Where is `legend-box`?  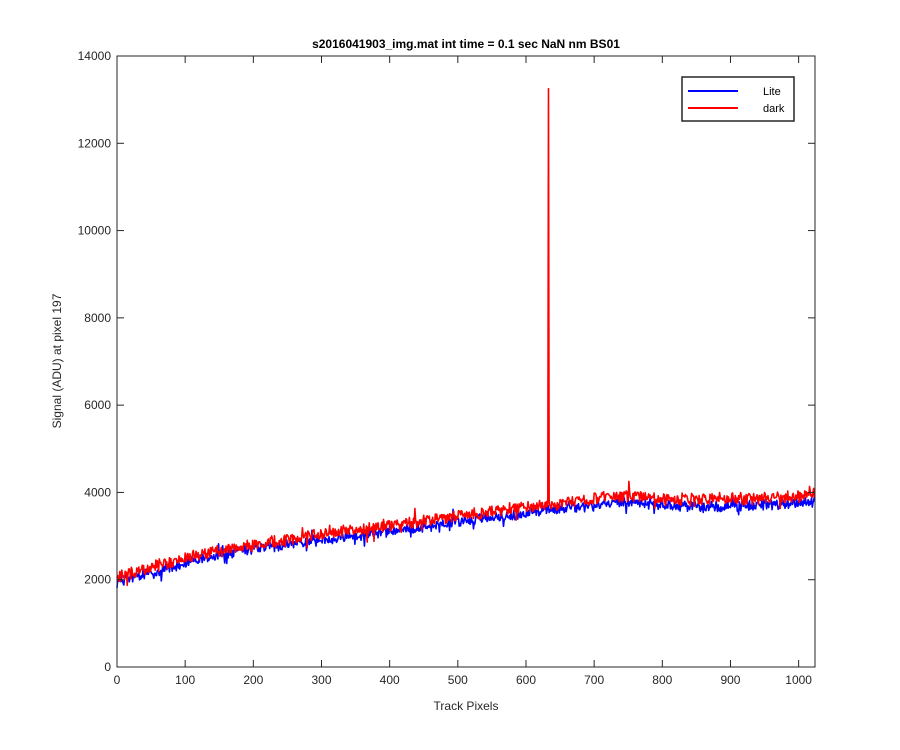 legend-box is located at coordinates (738, 99).